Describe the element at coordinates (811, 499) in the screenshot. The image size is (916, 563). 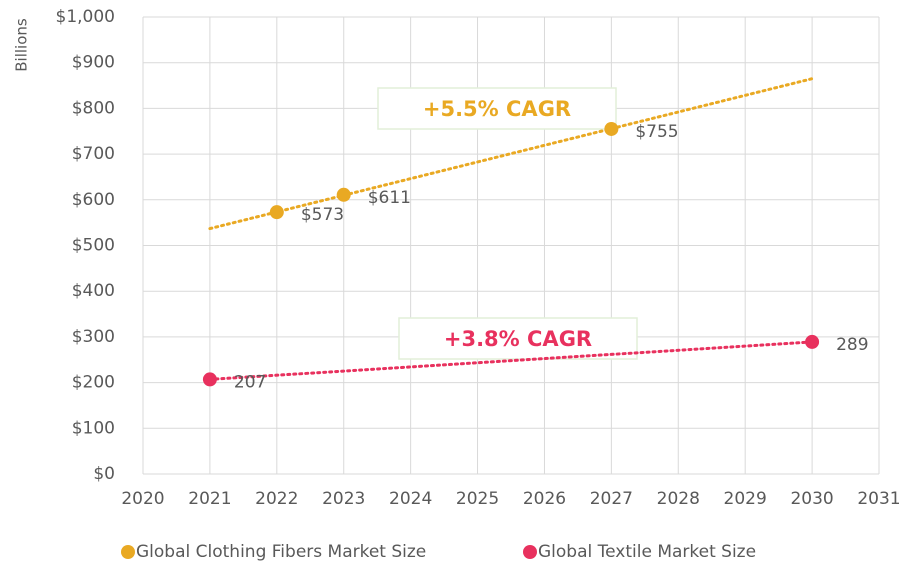
I see `x-tick-label: 2030` at that location.